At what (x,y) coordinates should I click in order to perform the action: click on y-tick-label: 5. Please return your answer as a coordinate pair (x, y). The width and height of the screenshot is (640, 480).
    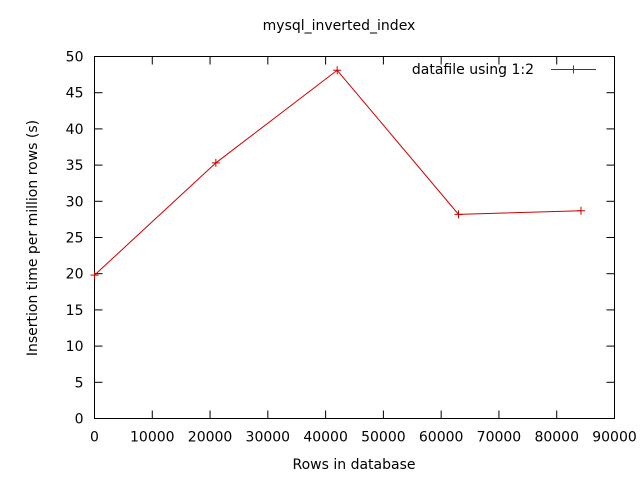
    Looking at the image, I should click on (79, 383).